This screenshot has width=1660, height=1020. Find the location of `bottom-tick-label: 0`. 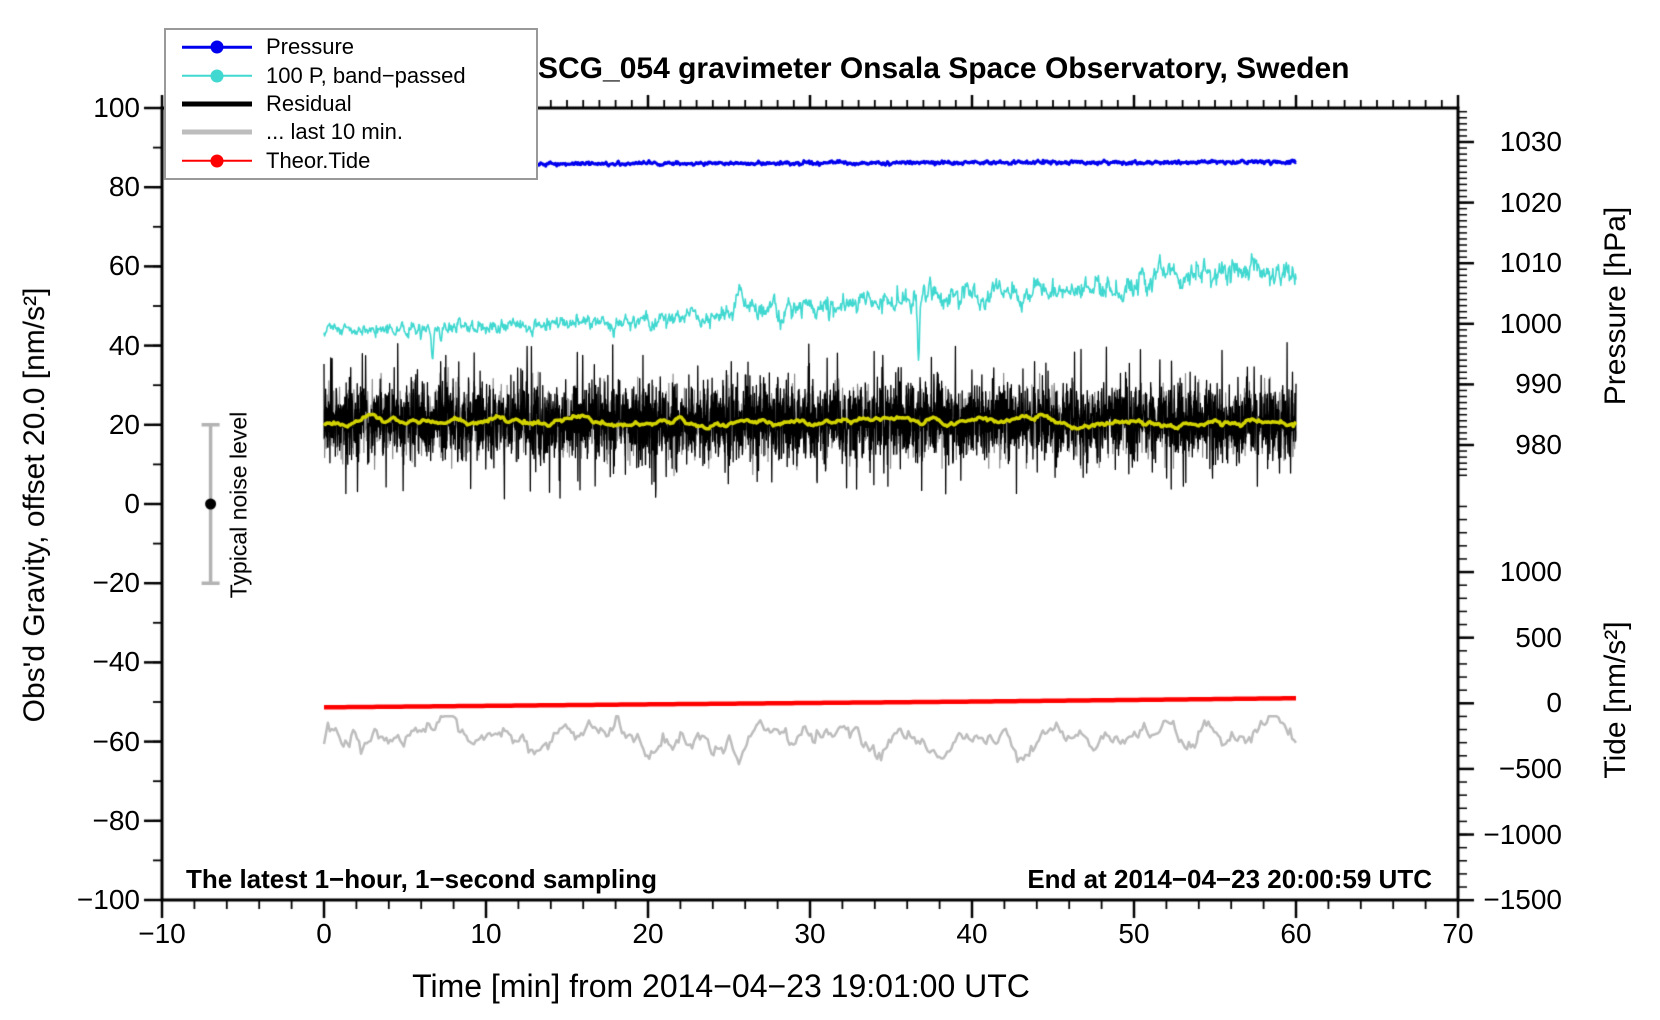

bottom-tick-label: 0 is located at coordinates (324, 933).